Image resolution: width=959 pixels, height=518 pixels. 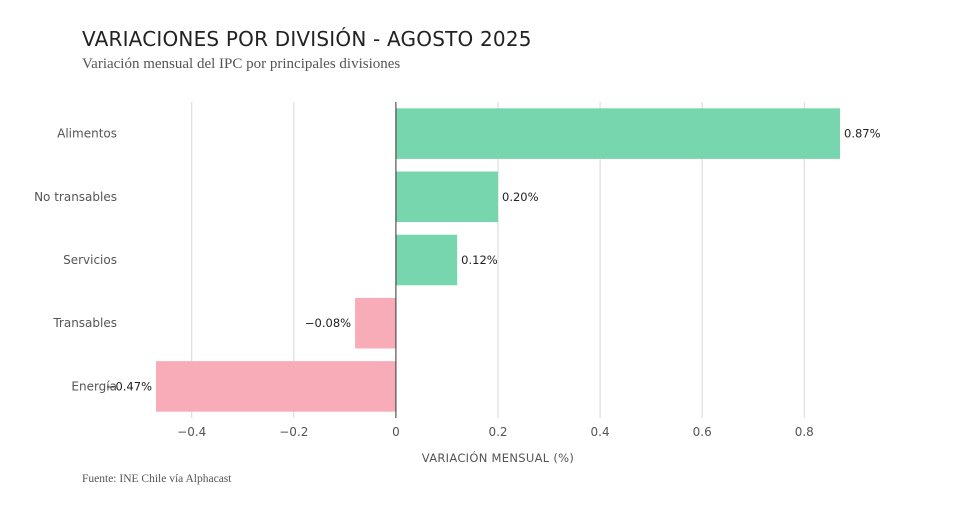 What do you see at coordinates (446, 197) in the screenshot?
I see `bar-no-transables` at bounding box center [446, 197].